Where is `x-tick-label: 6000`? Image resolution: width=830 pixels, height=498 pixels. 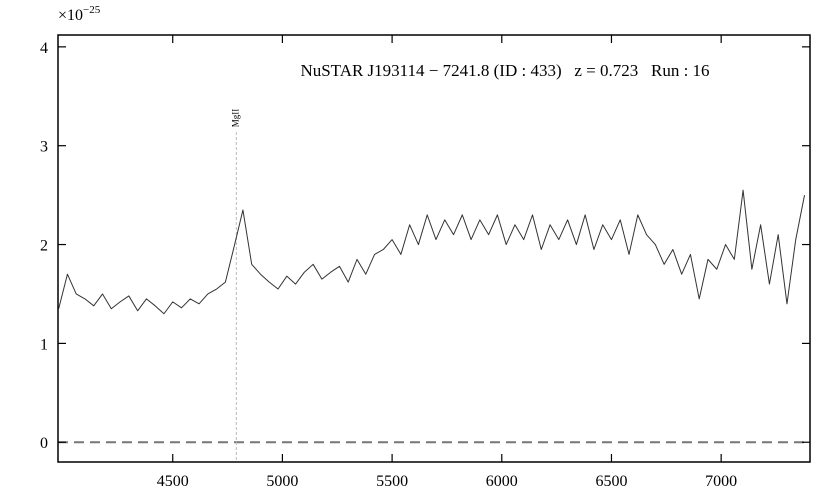
x-tick-label: 6000 is located at coordinates (502, 481).